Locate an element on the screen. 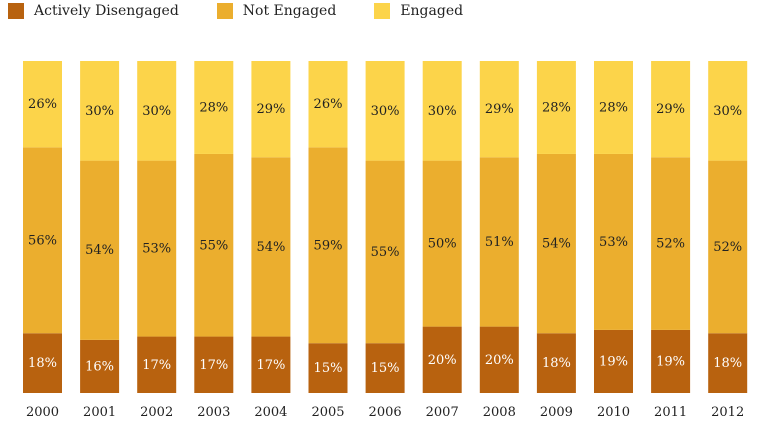 This screenshot has height=426, width=765. legend-swatch-actively-disengaged is located at coordinates (16, 11).